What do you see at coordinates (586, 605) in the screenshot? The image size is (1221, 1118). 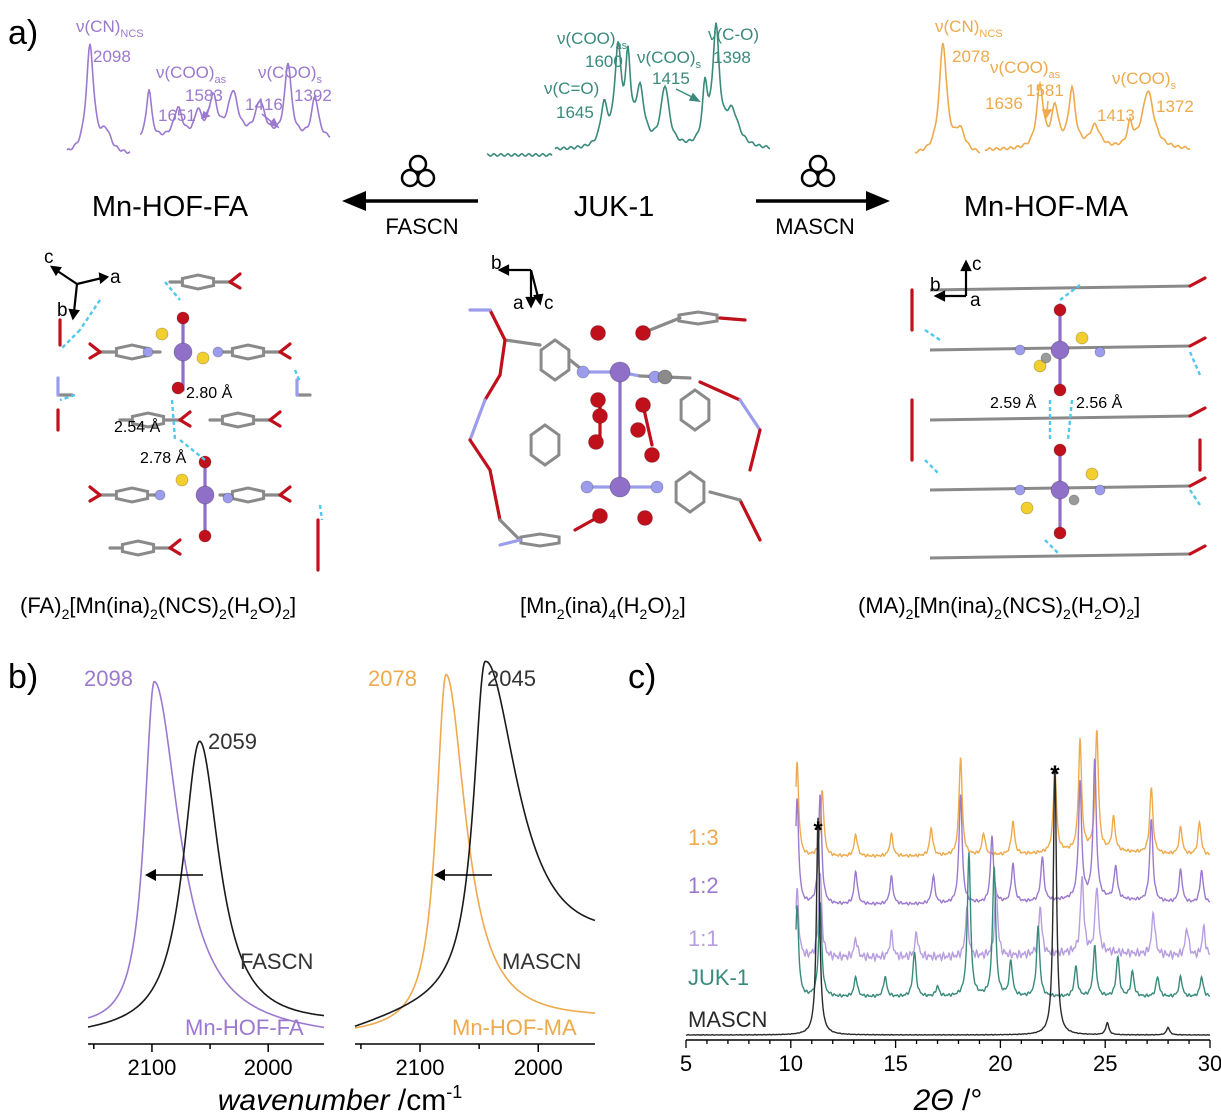 I see `formula-part: (ina)` at bounding box center [586, 605].